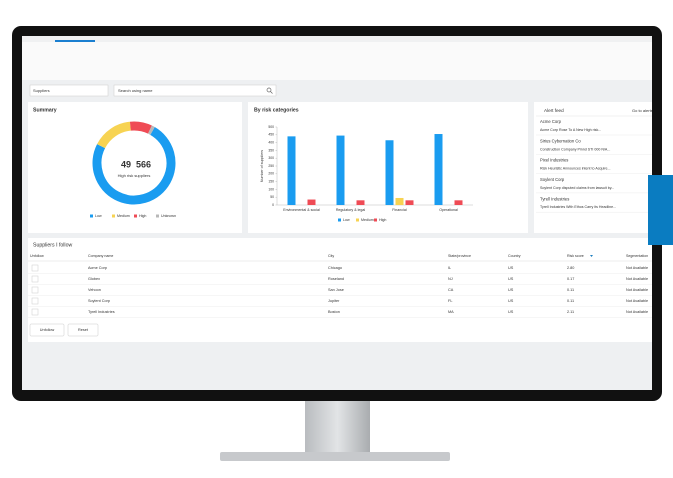 The image size is (673, 478). What do you see at coordinates (399, 210) in the screenshot?
I see `x-tick-label: Financial` at bounding box center [399, 210].